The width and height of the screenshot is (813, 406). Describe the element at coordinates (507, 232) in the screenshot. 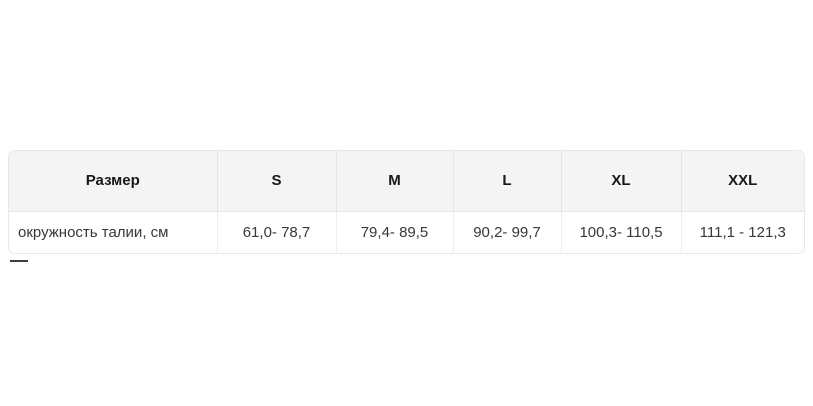

I see `cell-waist-l: 90,2- 99,7` at that location.